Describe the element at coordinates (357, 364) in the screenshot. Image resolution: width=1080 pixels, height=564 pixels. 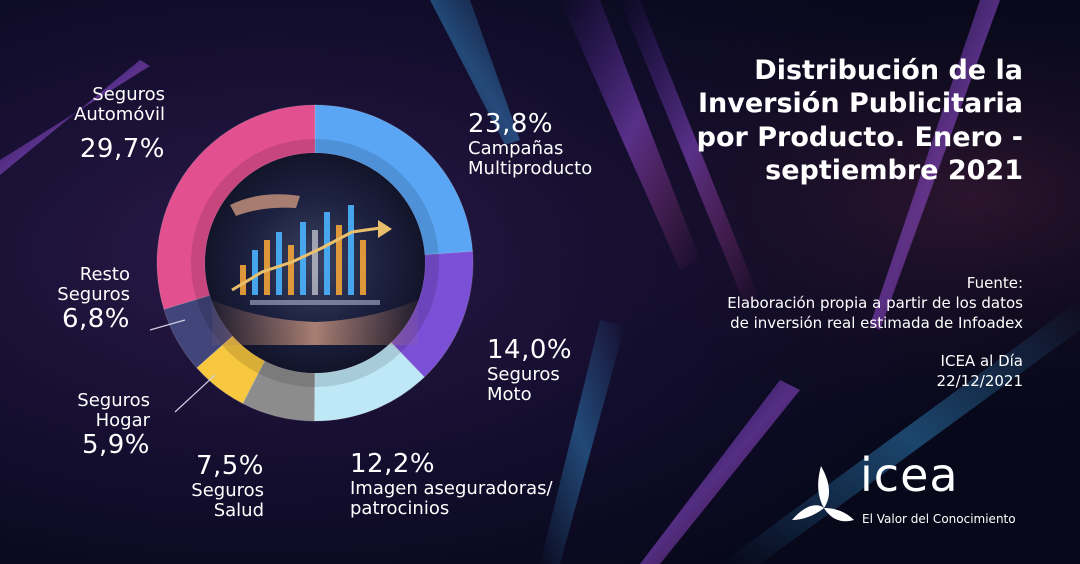
I see `donut-slice-shade-imagen` at that location.